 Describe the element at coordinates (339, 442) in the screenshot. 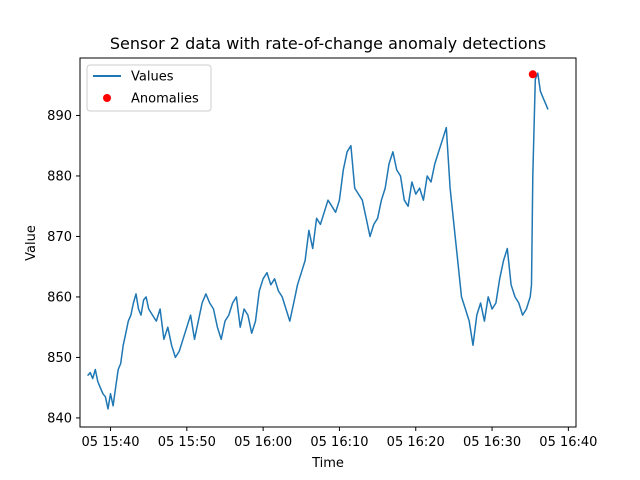

I see `x-tick-label: 05 16:10` at that location.